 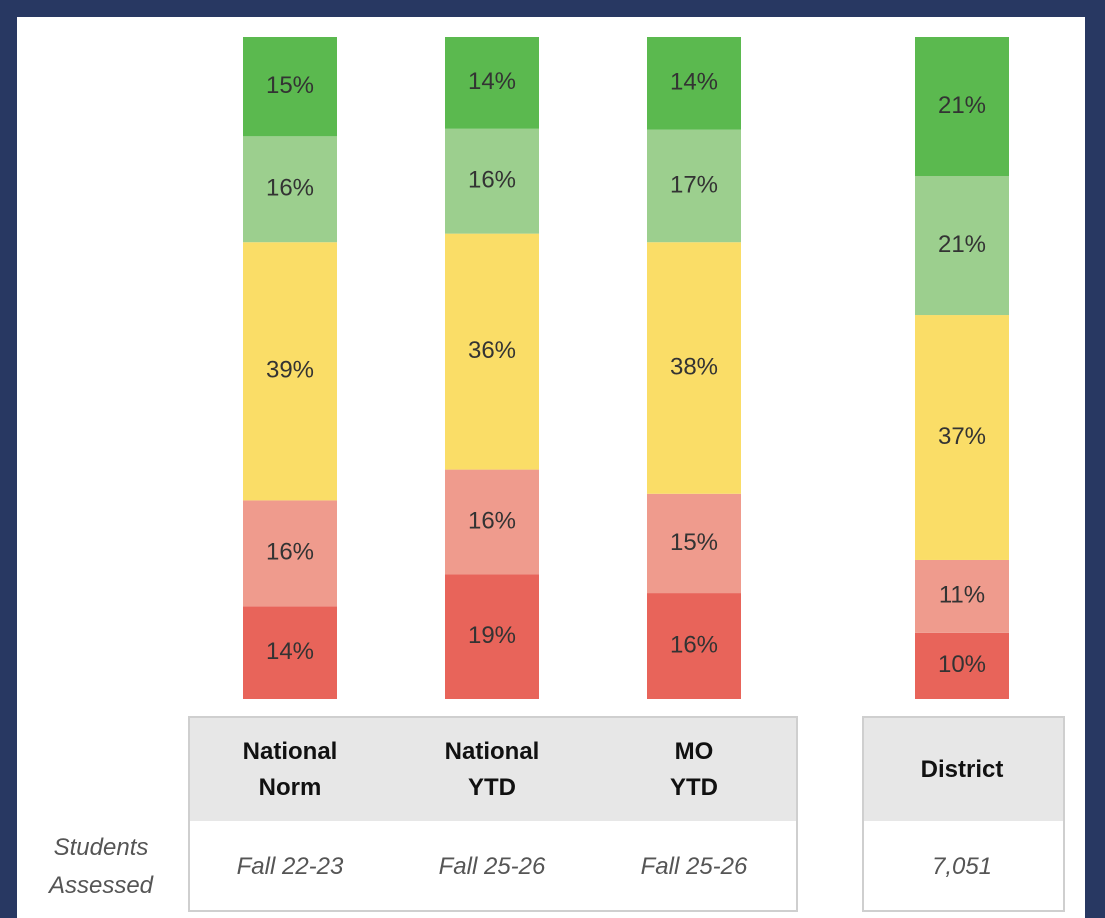 I want to click on category-label: MO YTD, so click(x=694, y=769).